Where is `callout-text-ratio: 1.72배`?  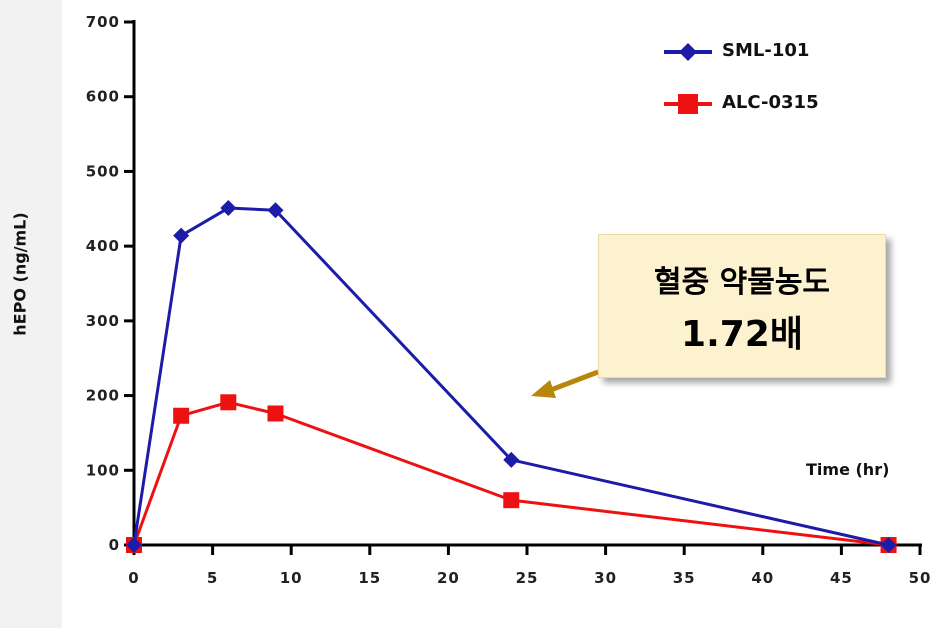 callout-text-ratio: 1.72배 is located at coordinates (742, 331).